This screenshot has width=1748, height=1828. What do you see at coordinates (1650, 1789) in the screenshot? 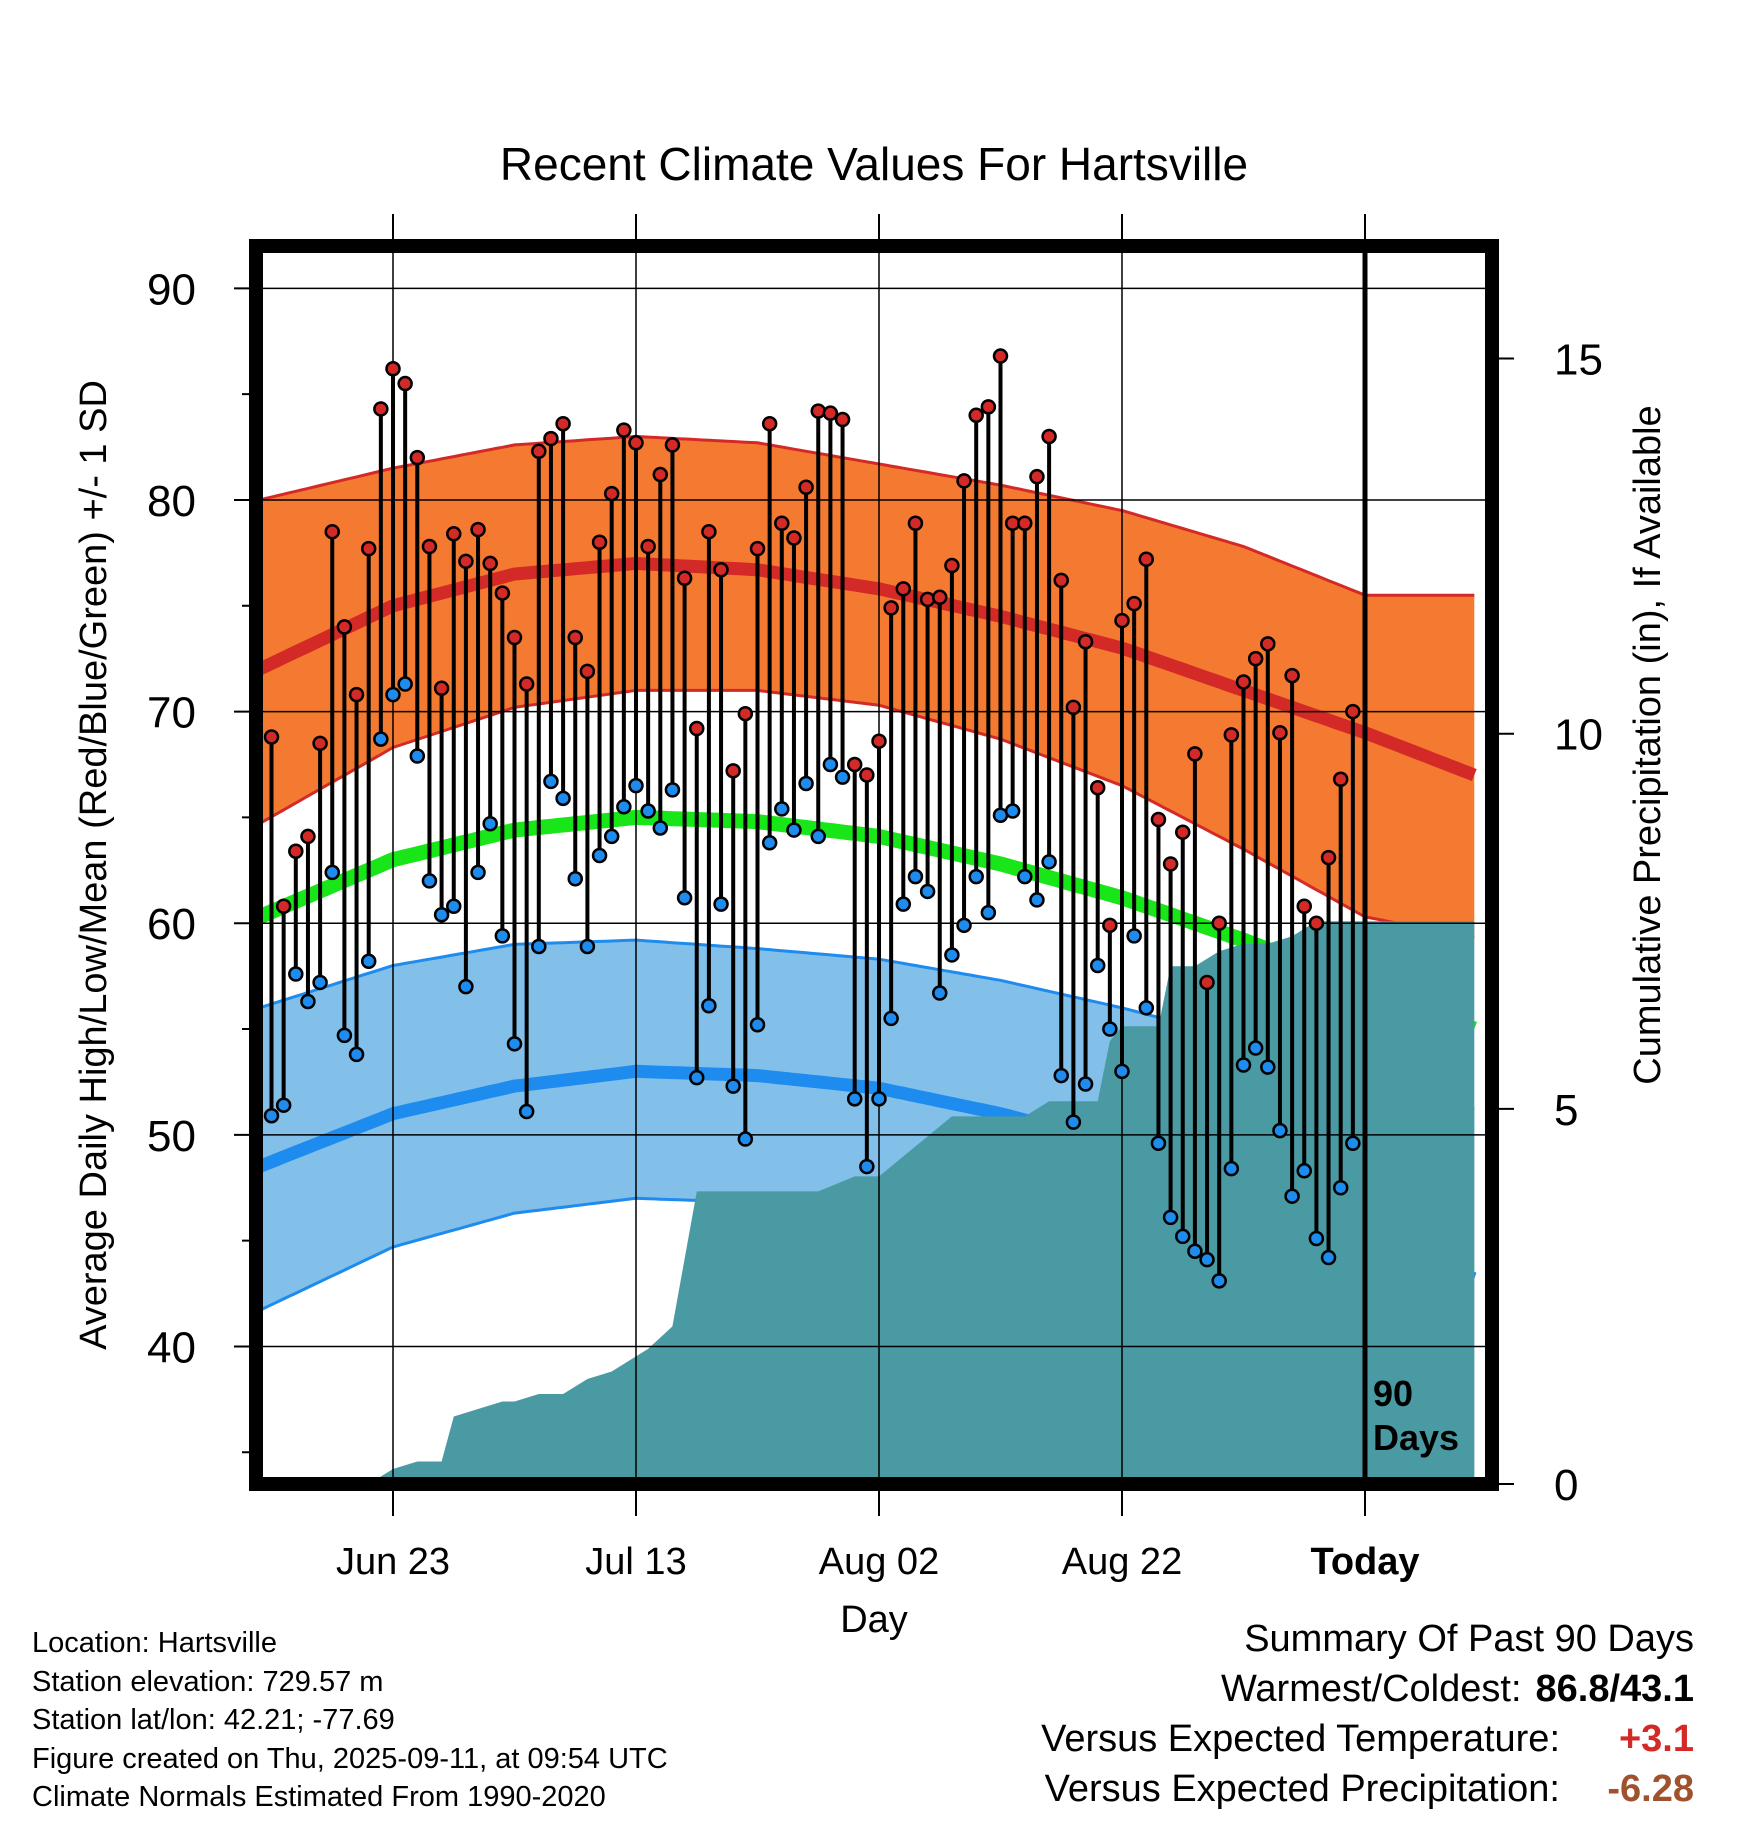
I see `precip-value: -6.28` at bounding box center [1650, 1789].